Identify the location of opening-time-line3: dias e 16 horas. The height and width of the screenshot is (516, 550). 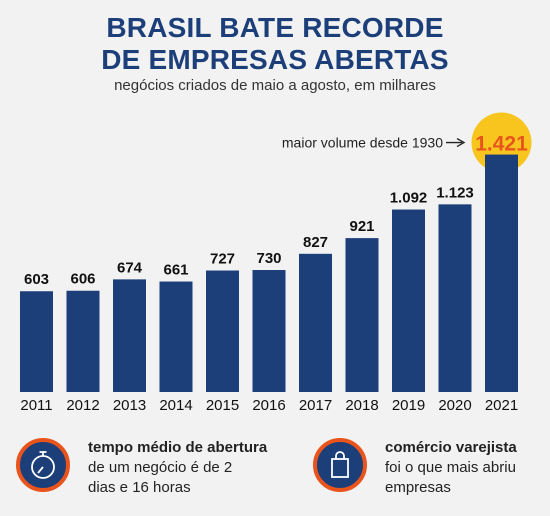
(139, 487).